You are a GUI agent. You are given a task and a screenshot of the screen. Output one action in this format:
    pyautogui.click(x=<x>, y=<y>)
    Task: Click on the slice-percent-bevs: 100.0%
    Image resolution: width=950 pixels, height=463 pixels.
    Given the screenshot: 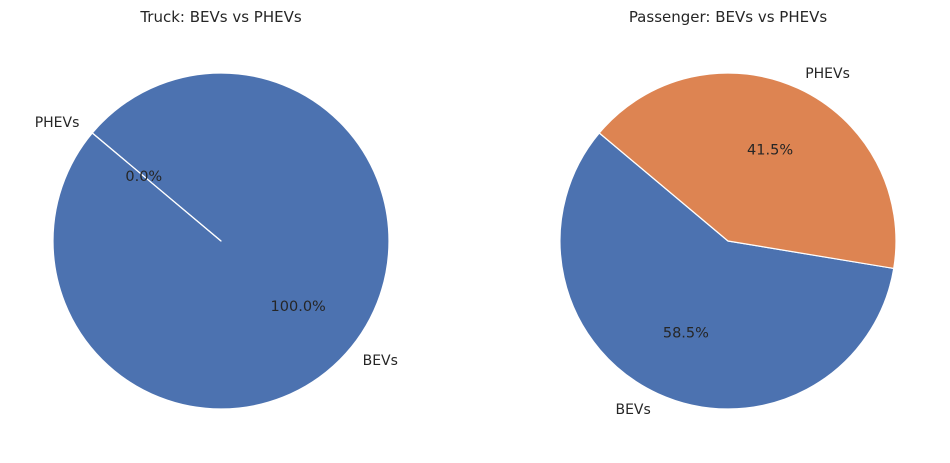 What is the action you would take?
    pyautogui.click(x=298, y=307)
    